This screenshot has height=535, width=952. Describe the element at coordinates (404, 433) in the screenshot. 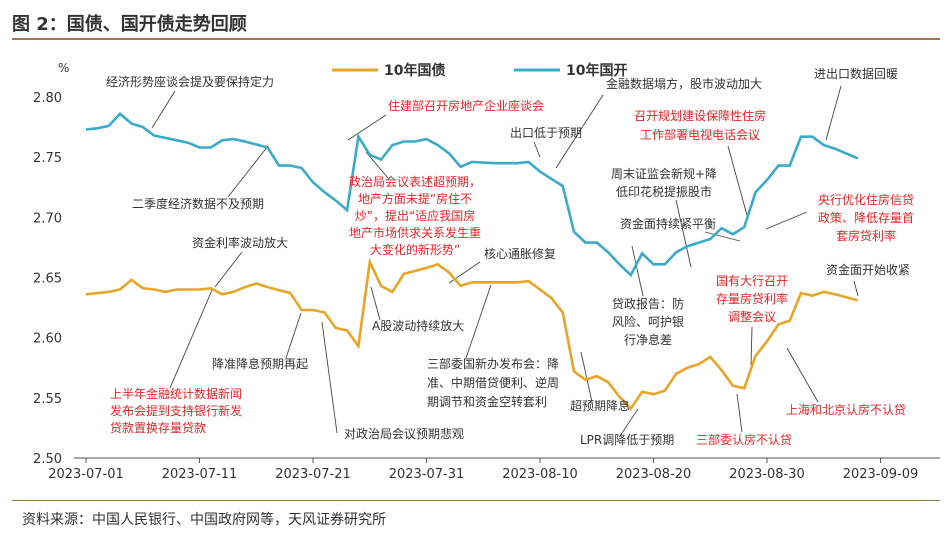

I see `annotation-6: 对政治局会议预期悲观` at that location.